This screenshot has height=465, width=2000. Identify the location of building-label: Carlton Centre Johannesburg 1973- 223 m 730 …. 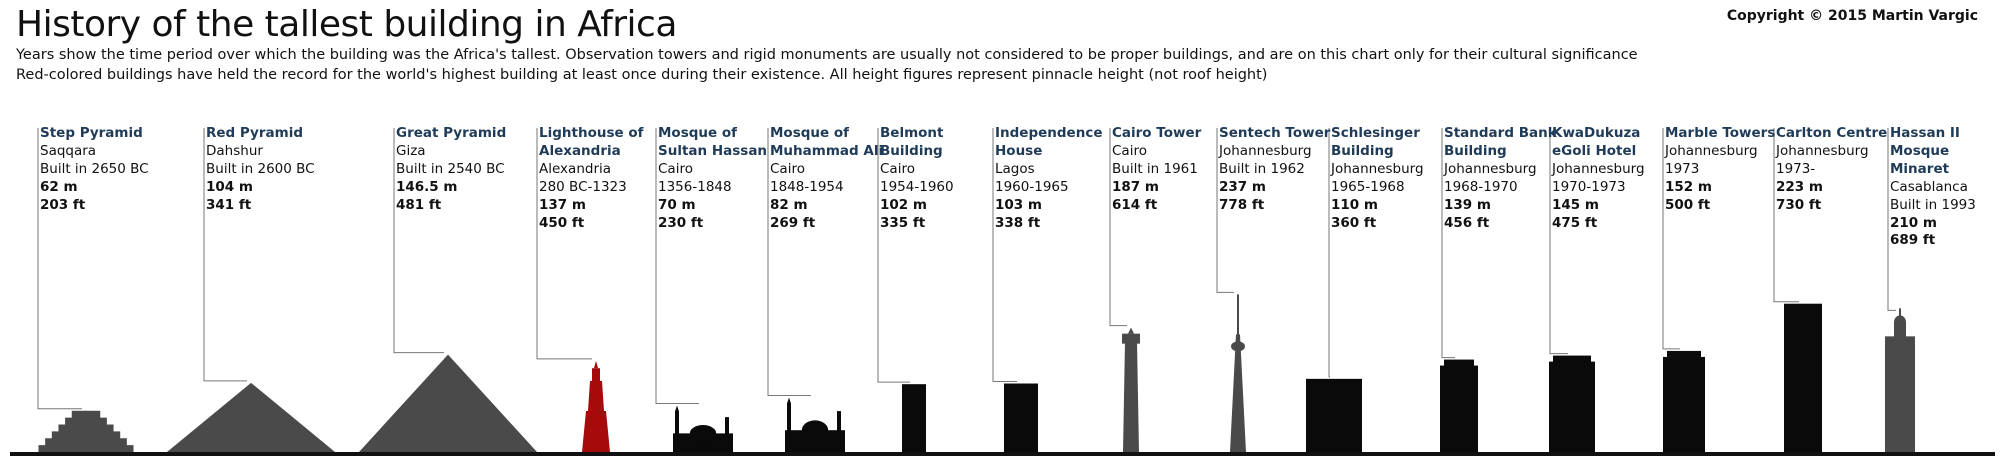
(1835, 170).